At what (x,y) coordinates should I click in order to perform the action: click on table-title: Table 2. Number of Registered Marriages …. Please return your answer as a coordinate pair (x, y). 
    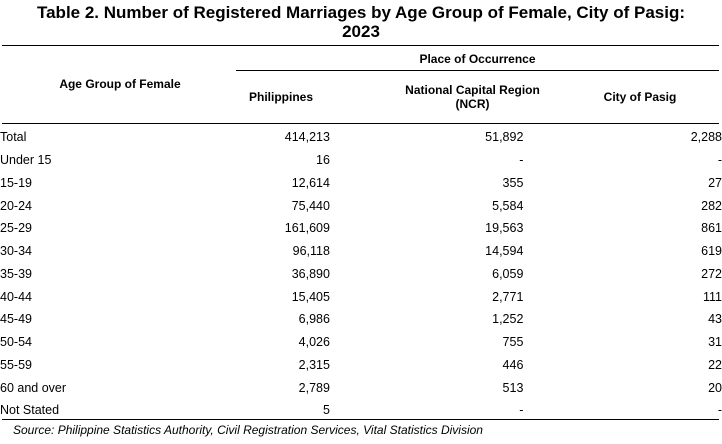
    Looking at the image, I should click on (361, 22).